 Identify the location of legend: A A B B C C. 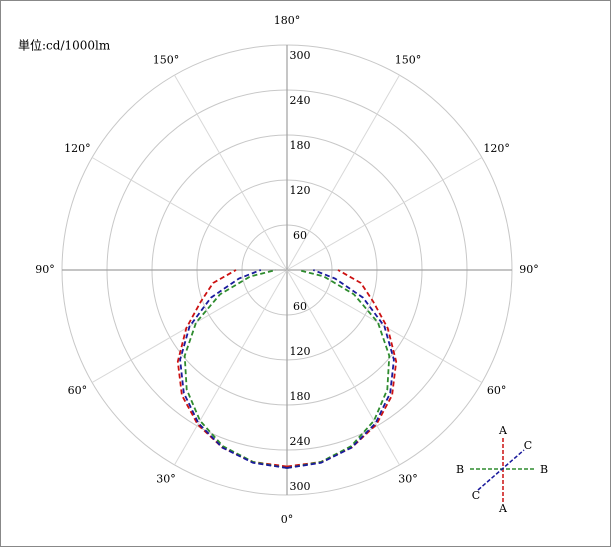
(502, 469).